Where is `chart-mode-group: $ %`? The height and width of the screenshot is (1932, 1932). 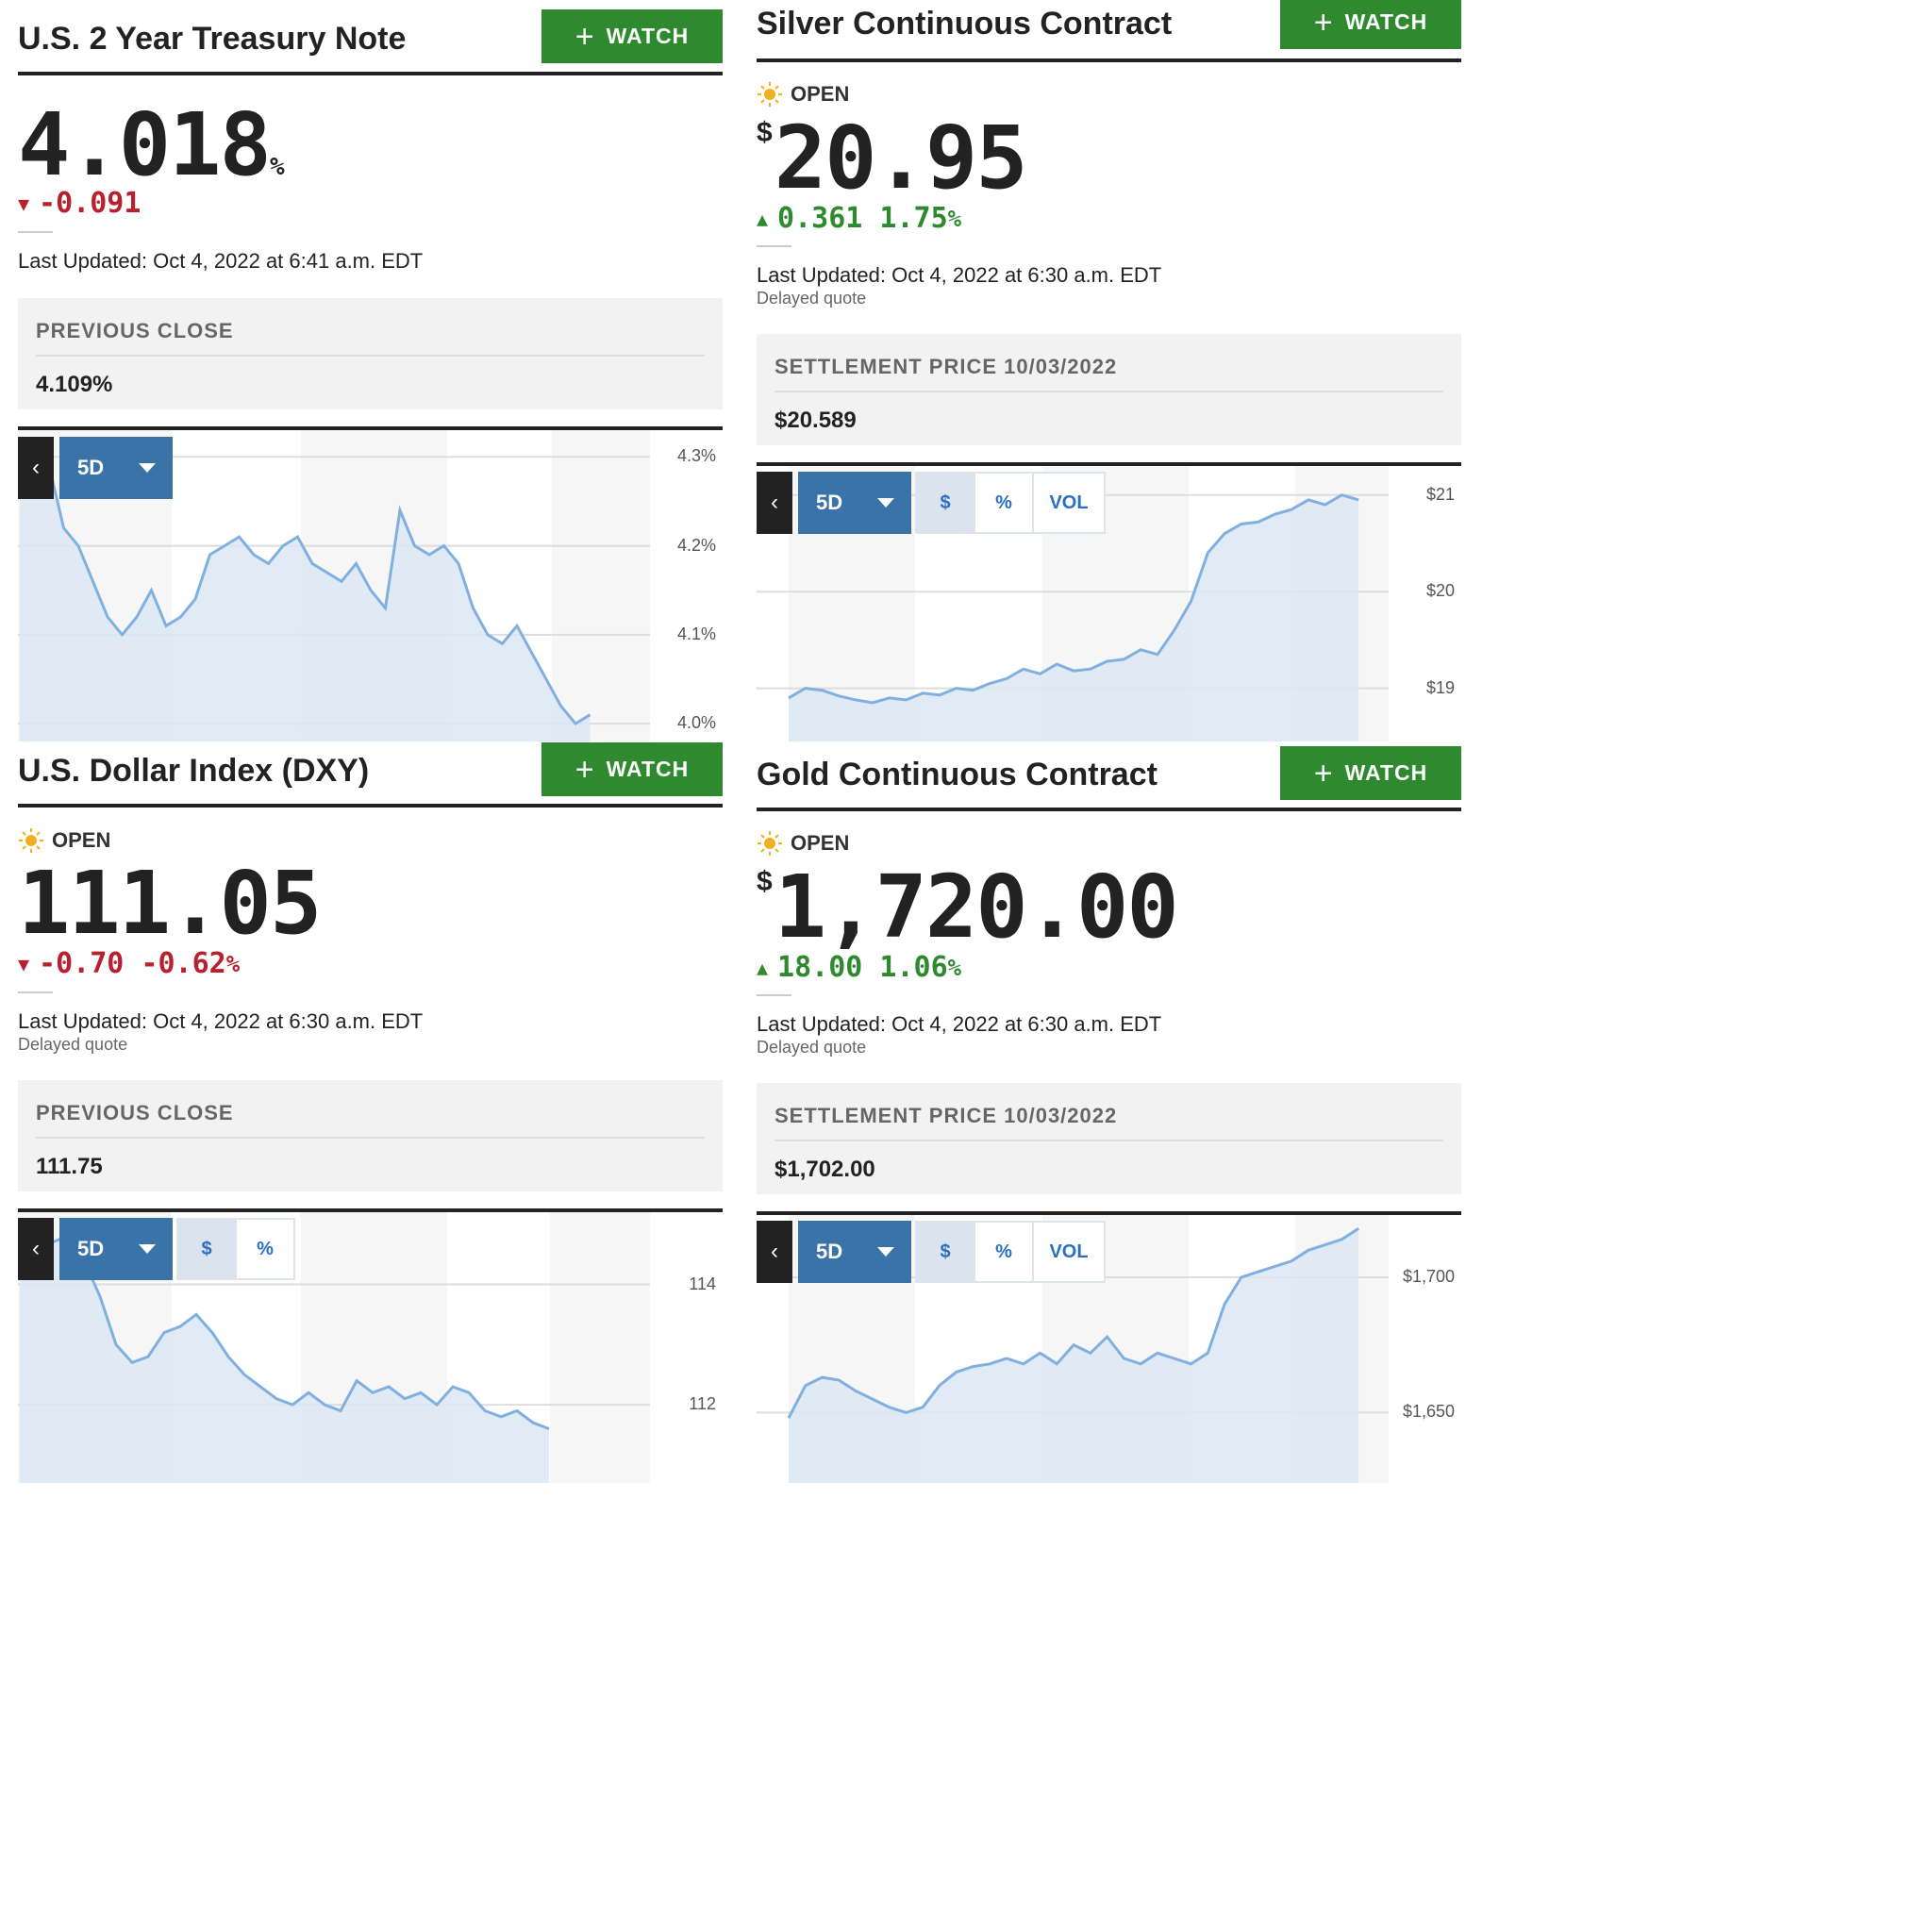 chart-mode-group: $ % is located at coordinates (236, 1249).